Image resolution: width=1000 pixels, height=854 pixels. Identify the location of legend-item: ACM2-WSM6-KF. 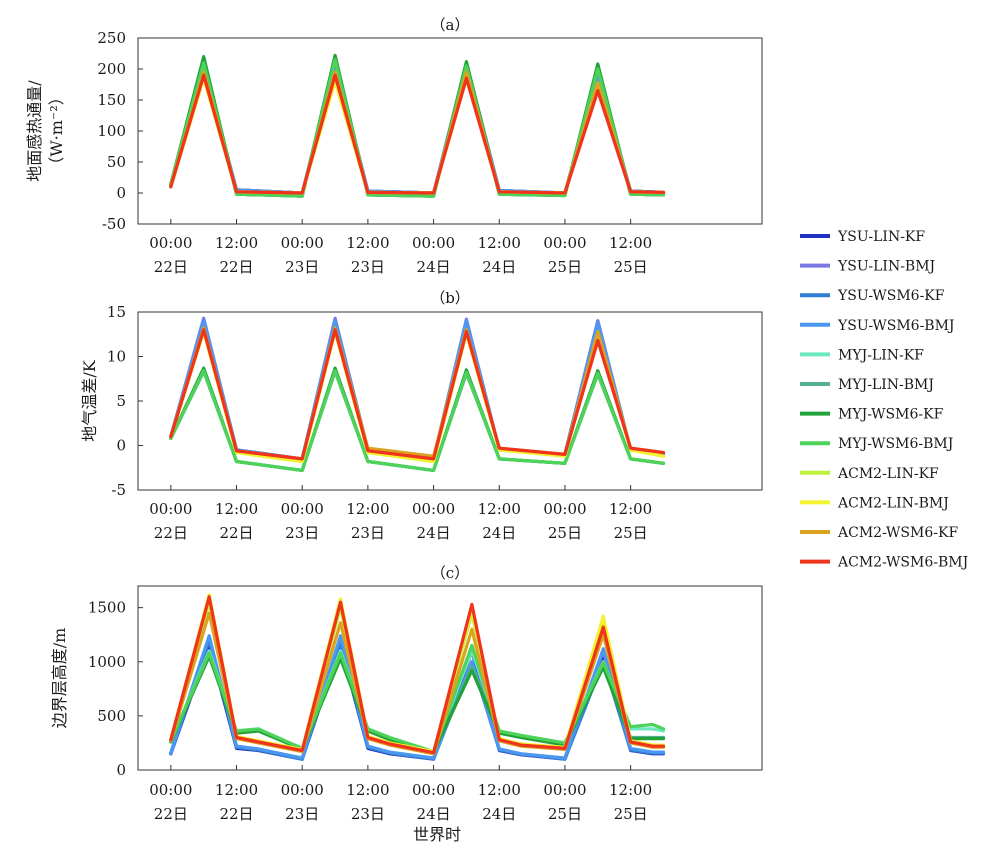
(879, 533).